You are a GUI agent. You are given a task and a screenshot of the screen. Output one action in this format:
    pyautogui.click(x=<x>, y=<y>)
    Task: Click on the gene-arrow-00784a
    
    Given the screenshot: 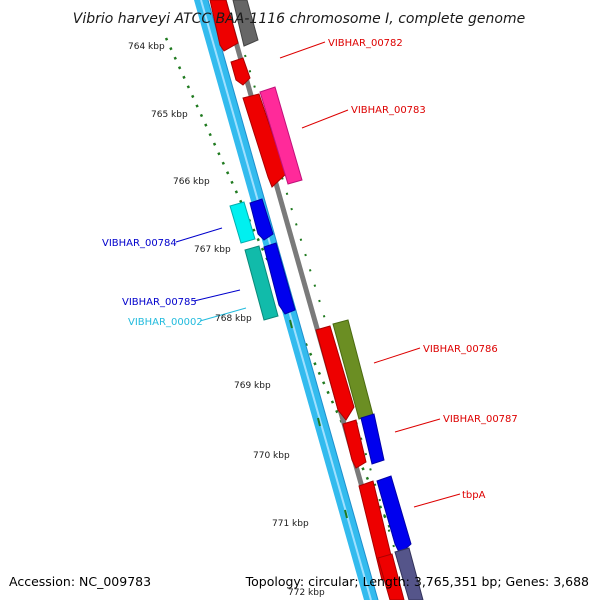 What is the action you would take?
    pyautogui.click(x=242, y=222)
    